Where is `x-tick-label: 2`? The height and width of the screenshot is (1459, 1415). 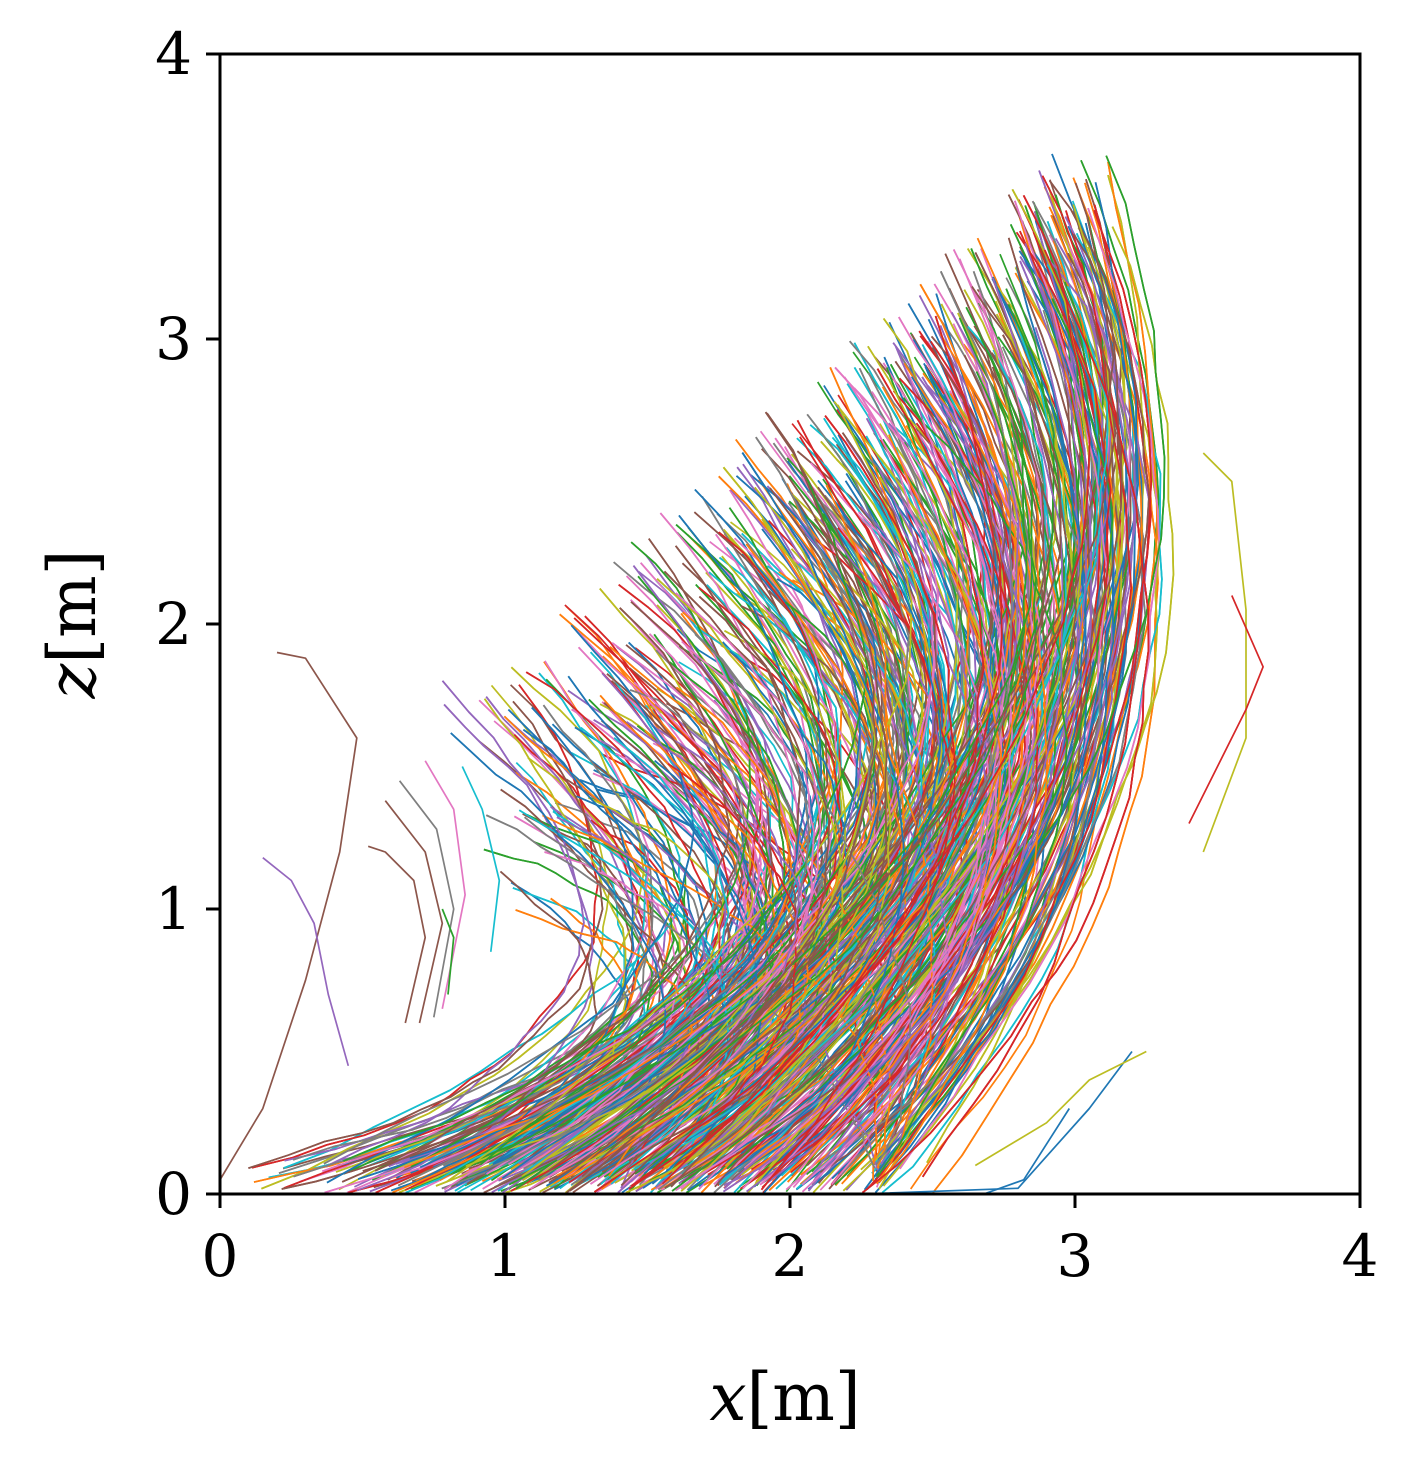 x-tick-label: 2 is located at coordinates (790, 1256).